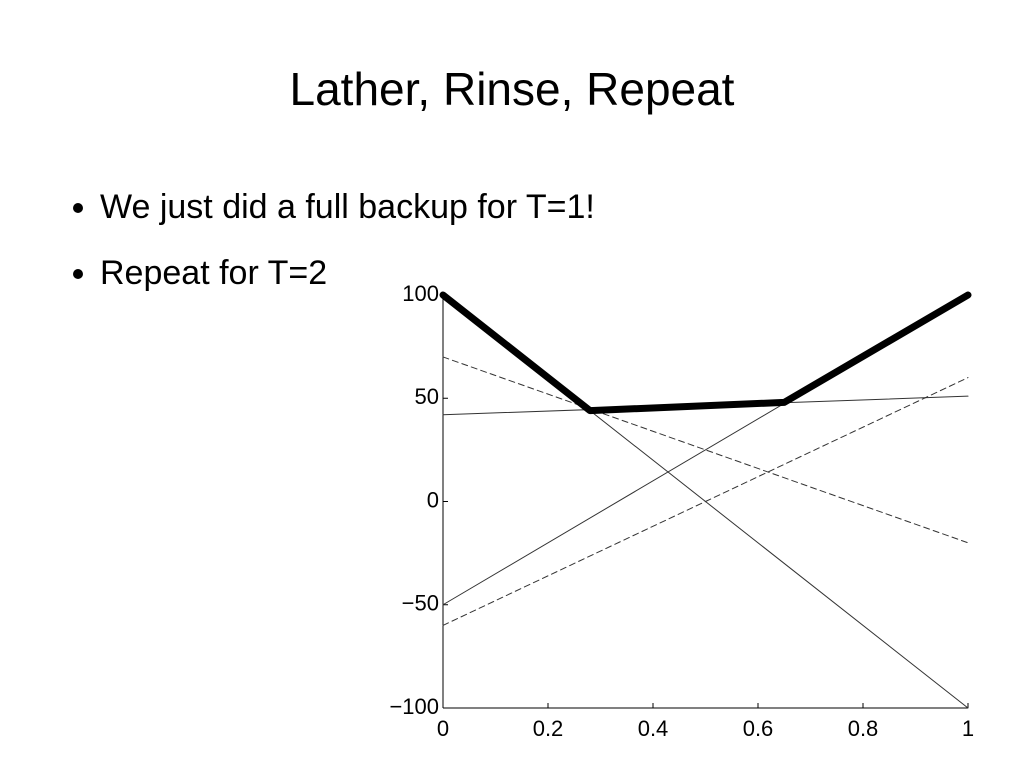  Describe the element at coordinates (512, 89) in the screenshot. I see `slide-title: Lather, Rinse, Repeat` at that location.